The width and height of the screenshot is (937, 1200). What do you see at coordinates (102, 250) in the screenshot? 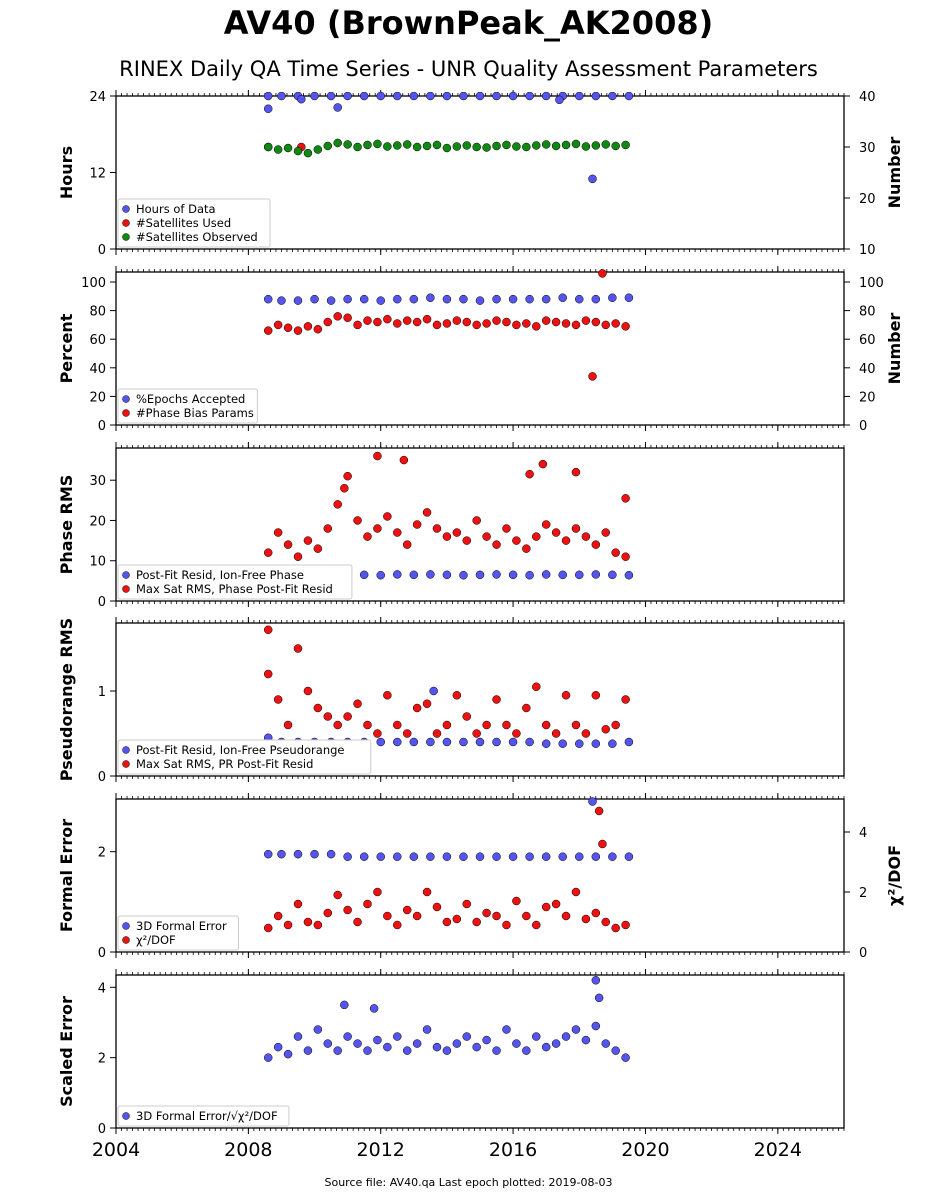
I see `y-tick-label: 0` at bounding box center [102, 250].